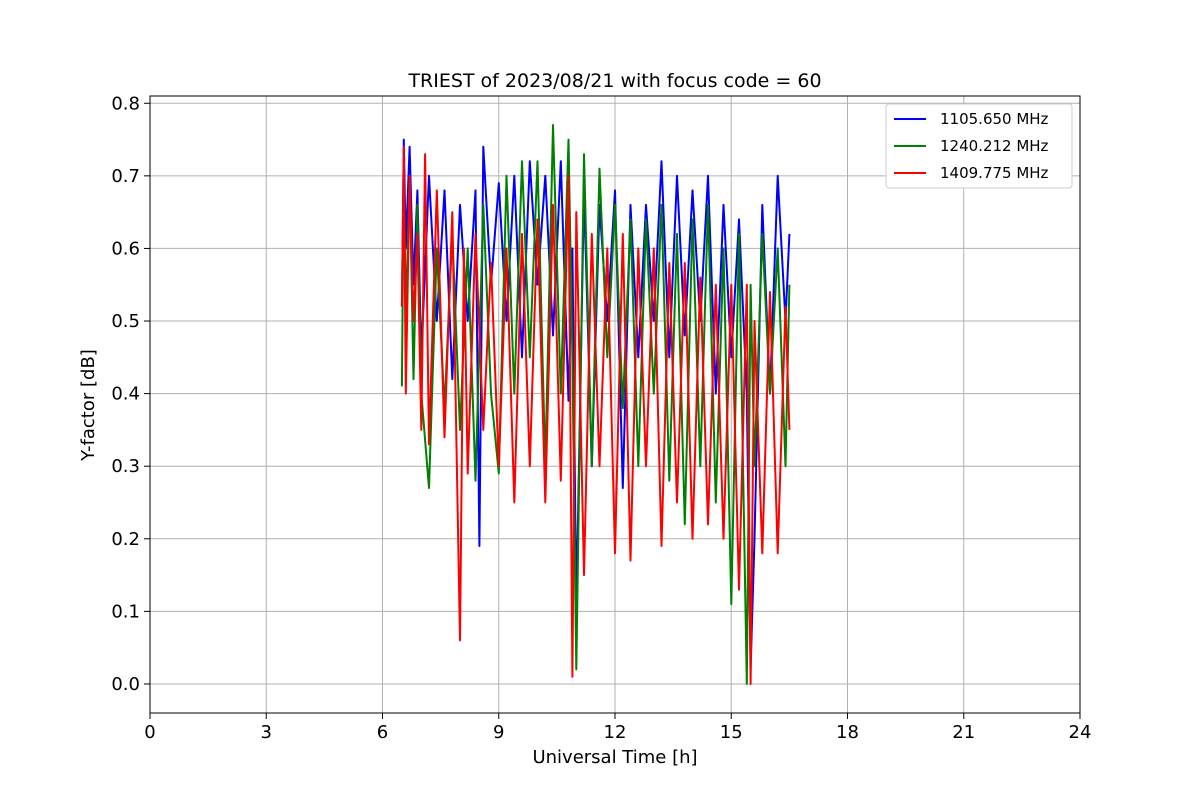  I want to click on x-tick-label: 15, so click(731, 732).